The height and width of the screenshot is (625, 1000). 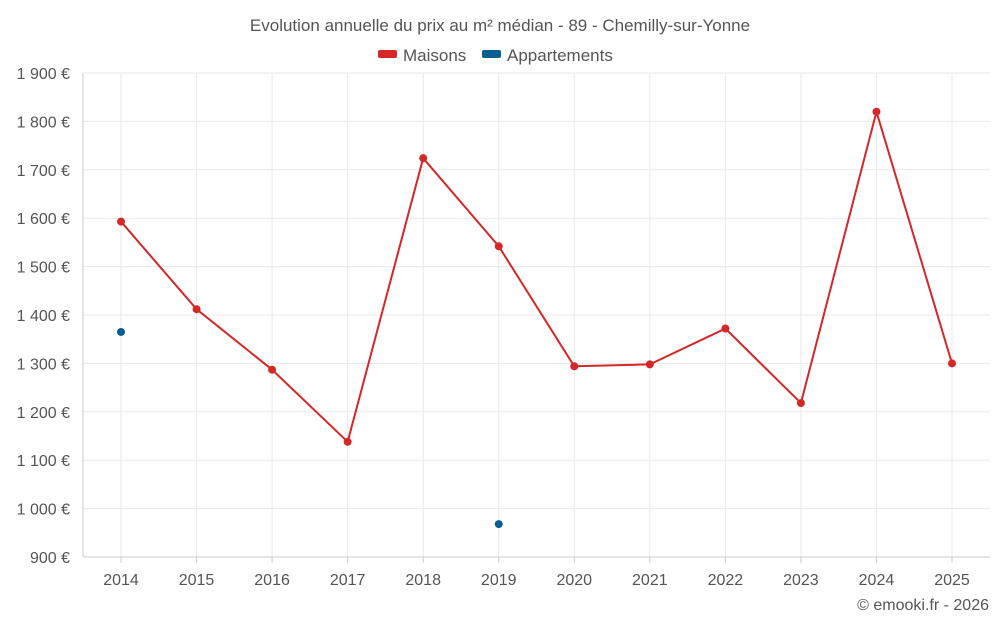 What do you see at coordinates (491, 54) in the screenshot?
I see `legend-swatch-appartements` at bounding box center [491, 54].